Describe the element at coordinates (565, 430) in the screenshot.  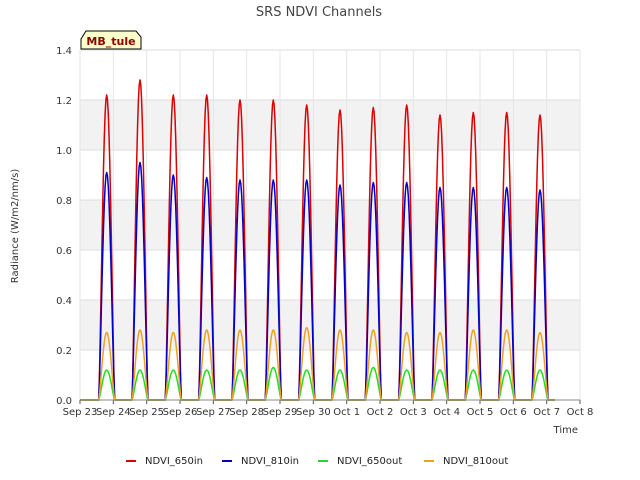
I see `x-axis-title: Time` at that location.